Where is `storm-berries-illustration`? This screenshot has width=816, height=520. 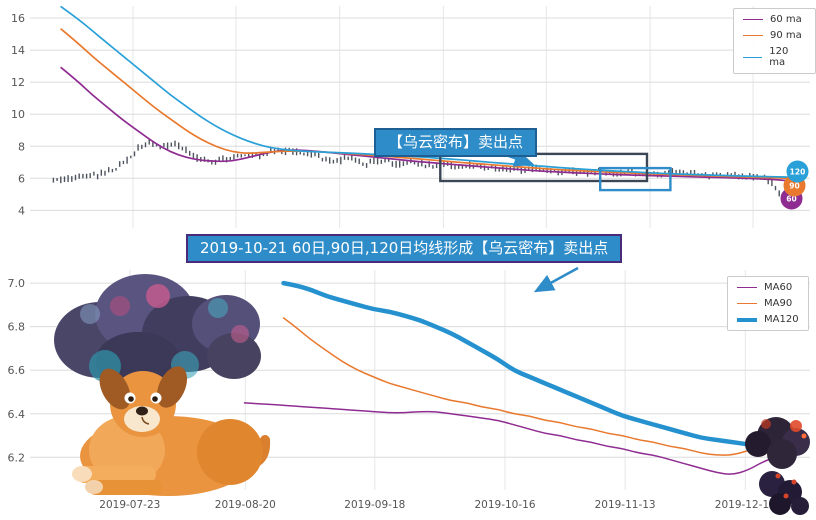
storm-berries-illustration is located at coordinates (777, 466).